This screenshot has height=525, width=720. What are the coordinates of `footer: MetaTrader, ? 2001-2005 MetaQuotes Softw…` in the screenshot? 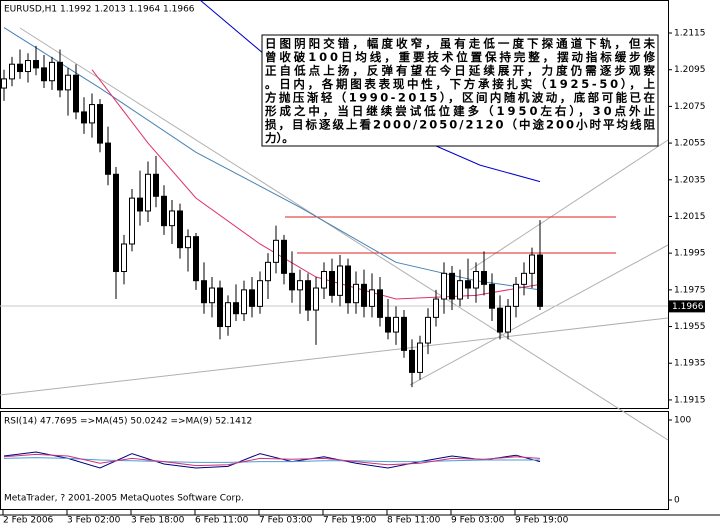 It's located at (124, 499).